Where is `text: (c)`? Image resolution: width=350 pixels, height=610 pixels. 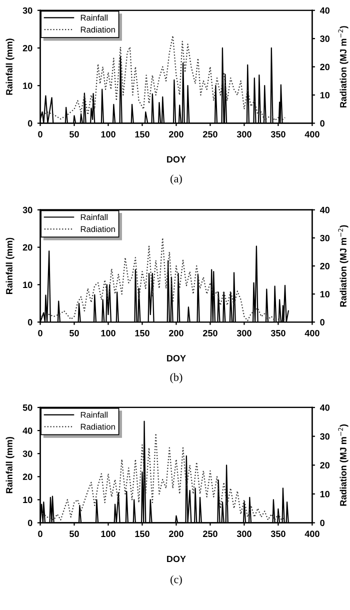 text: (c) is located at coordinates (176, 580).